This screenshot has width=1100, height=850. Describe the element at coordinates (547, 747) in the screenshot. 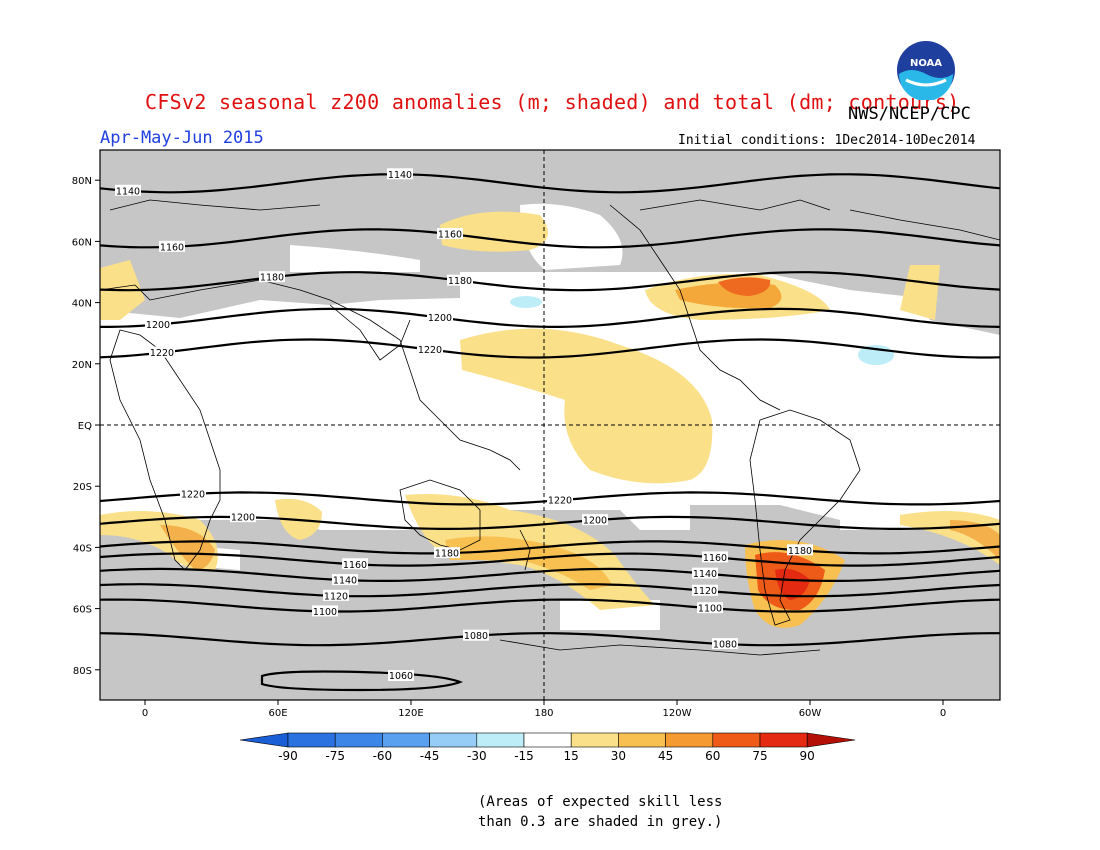

I see `colorbar: -90 -75 -60 -45 -30 -15 15 30 45 60 75 90` at that location.